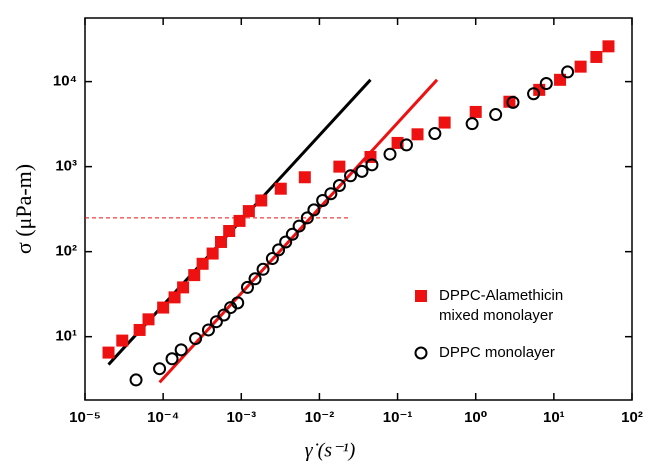 The height and width of the screenshot is (464, 654). What do you see at coordinates (23, 209) in the screenshot?
I see `y-axis-label: σ (μPa-m)` at bounding box center [23, 209].